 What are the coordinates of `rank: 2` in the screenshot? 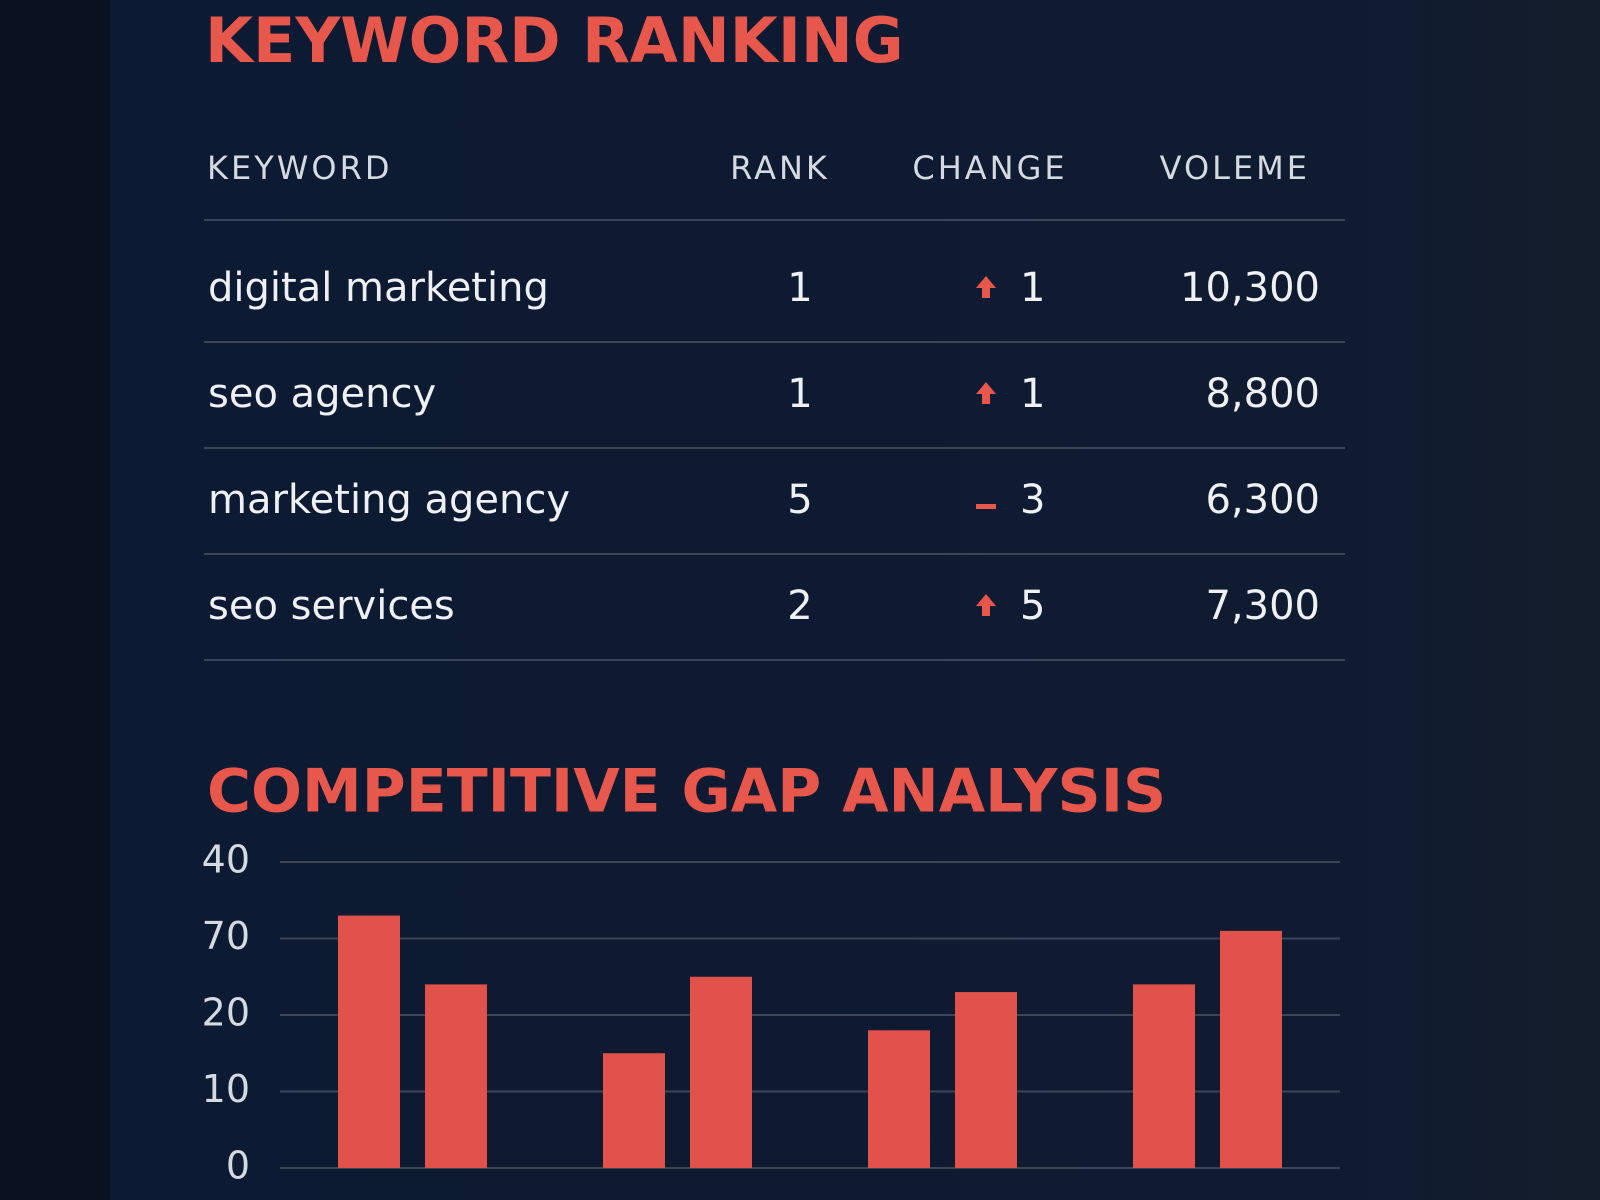 It's located at (799, 606).